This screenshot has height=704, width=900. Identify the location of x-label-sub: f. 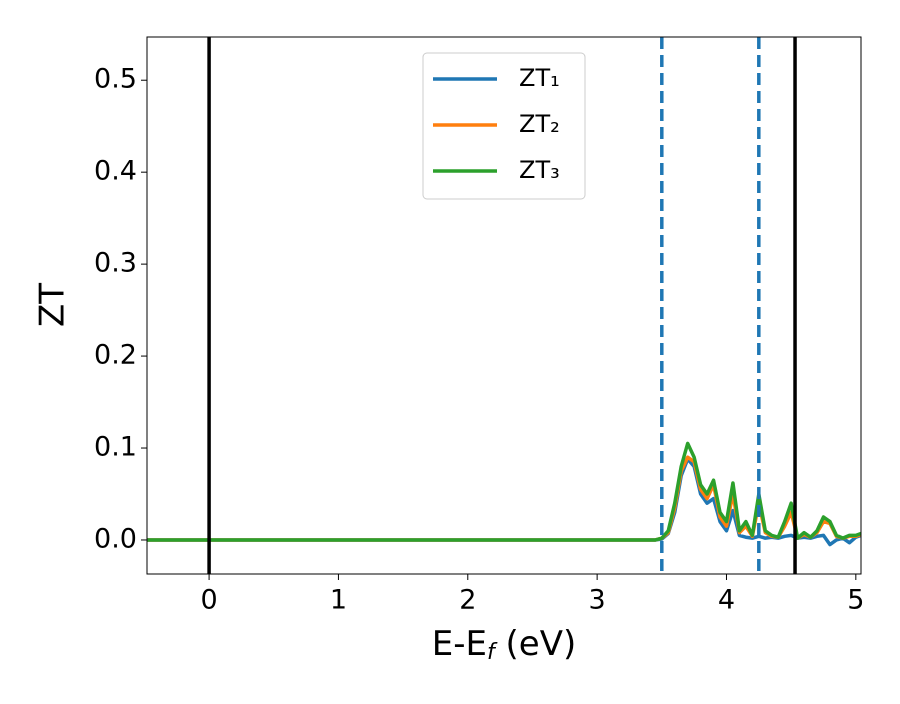
(492, 652).